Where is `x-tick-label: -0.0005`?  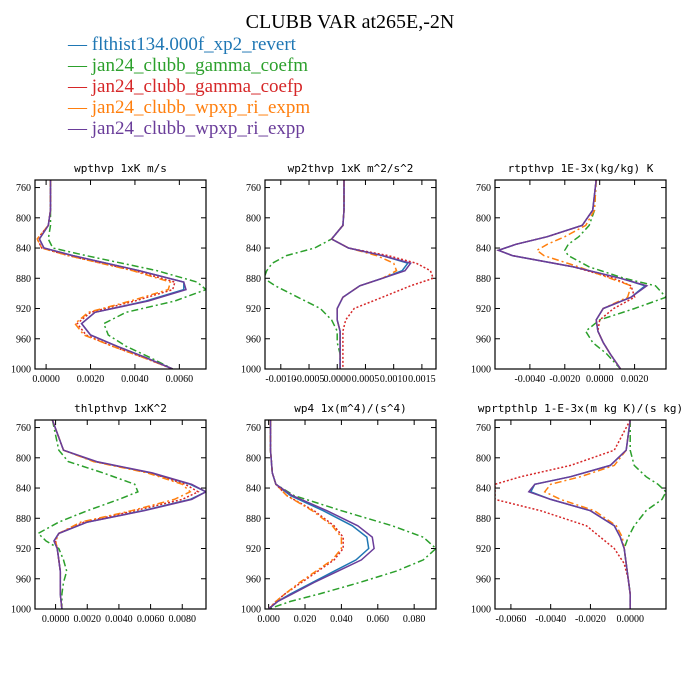
x-tick-label: -0.0005 is located at coordinates (309, 379).